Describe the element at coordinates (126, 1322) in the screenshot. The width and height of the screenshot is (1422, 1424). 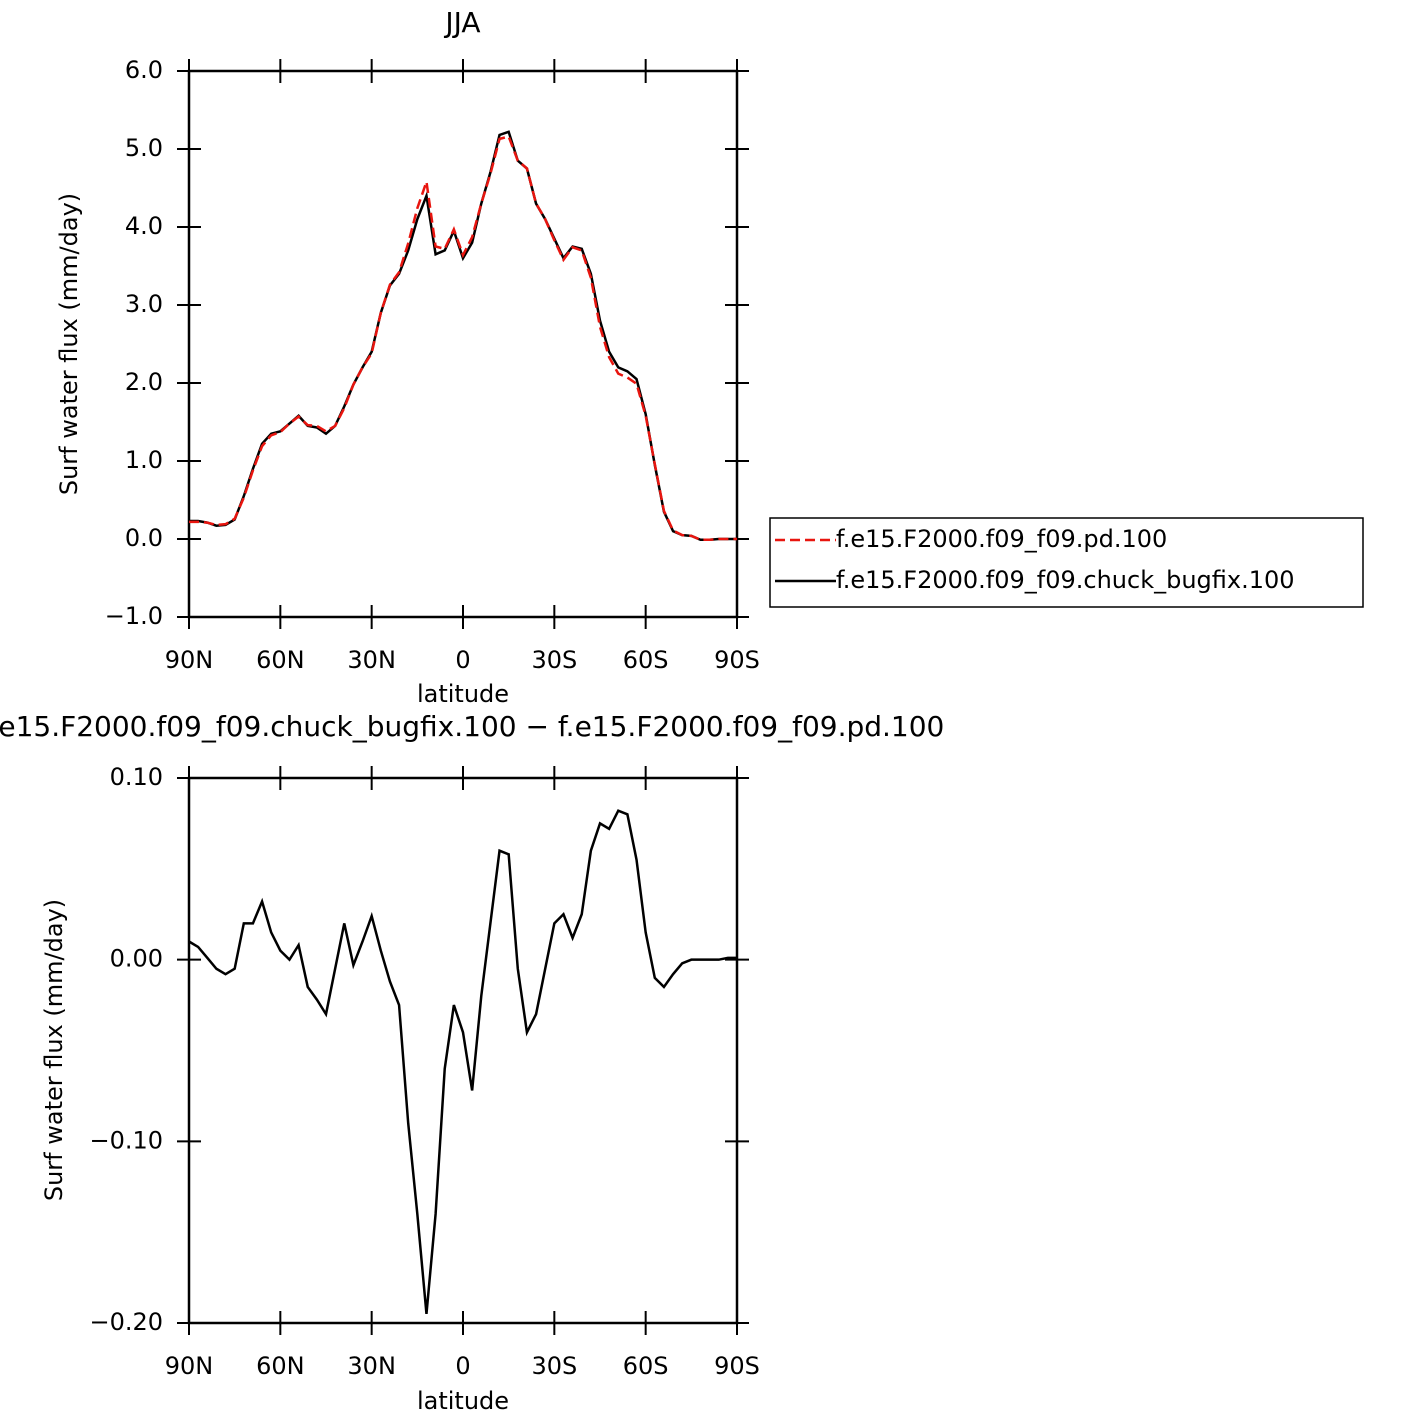
I see `y-tick-label: −0.20` at that location.